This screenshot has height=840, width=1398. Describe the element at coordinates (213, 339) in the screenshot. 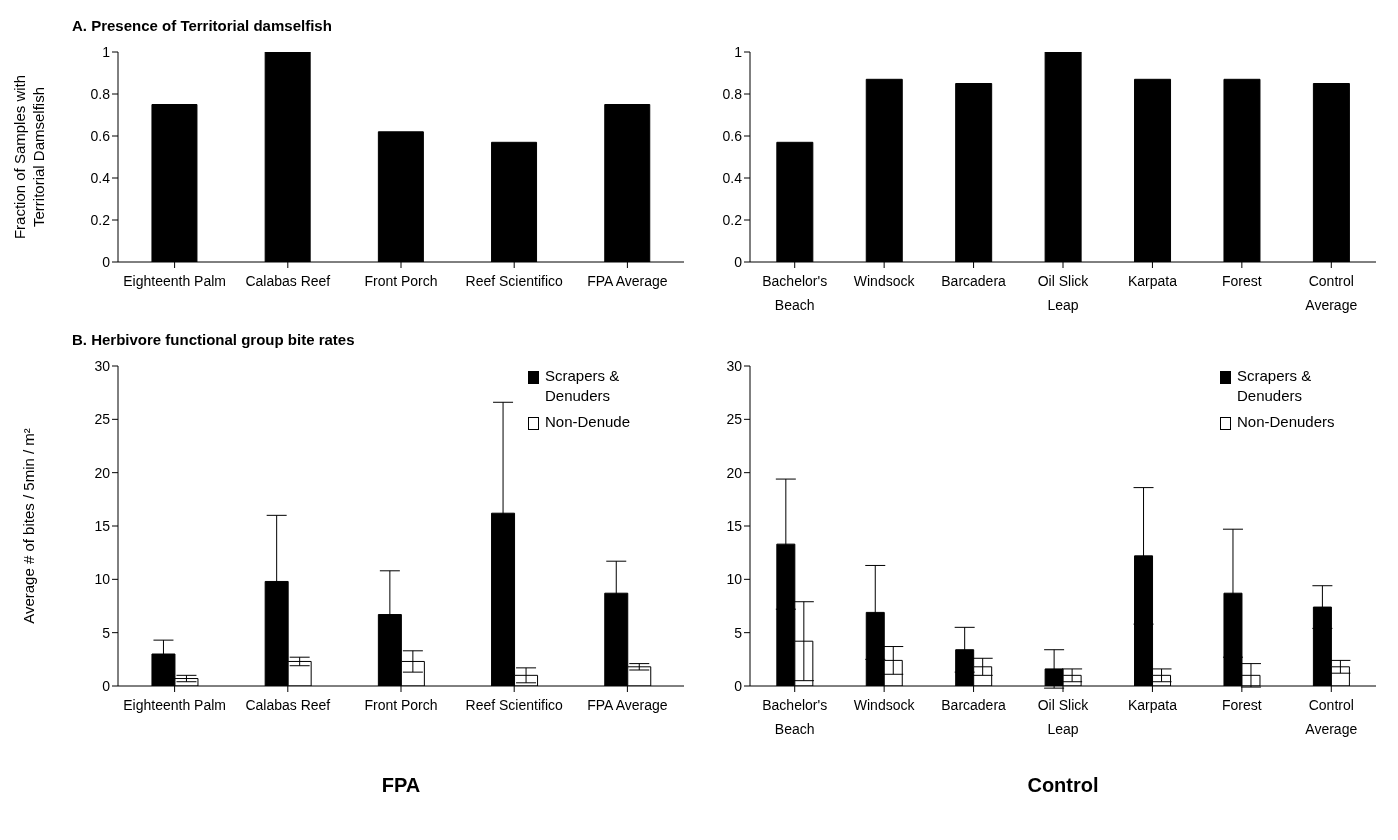

I see `chart-title: B. Herbivore functional group bite rates` at that location.